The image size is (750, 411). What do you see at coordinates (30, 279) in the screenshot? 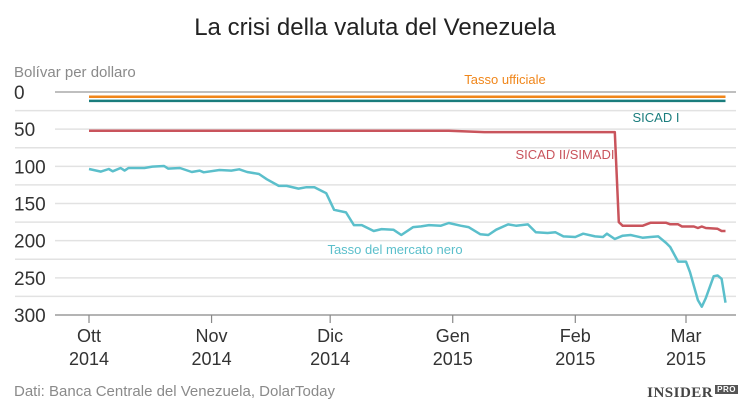
I see `y-tick-label: 250` at bounding box center [30, 279].